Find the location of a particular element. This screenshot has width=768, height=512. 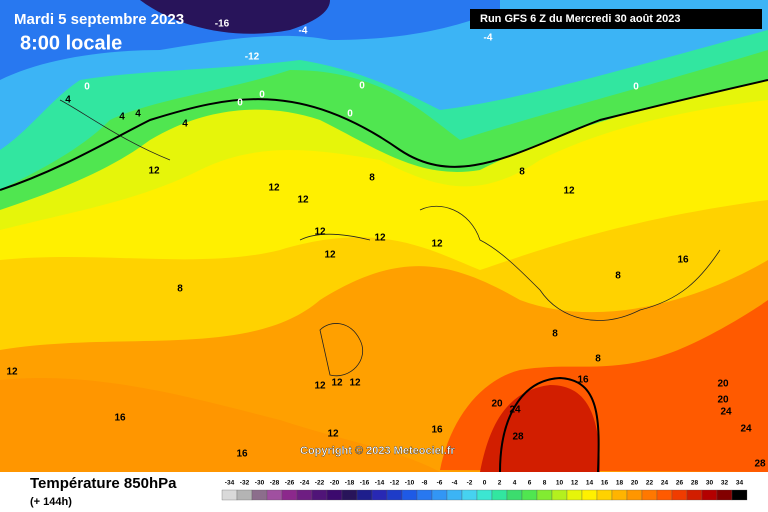

legend-label: 26 is located at coordinates (680, 483).